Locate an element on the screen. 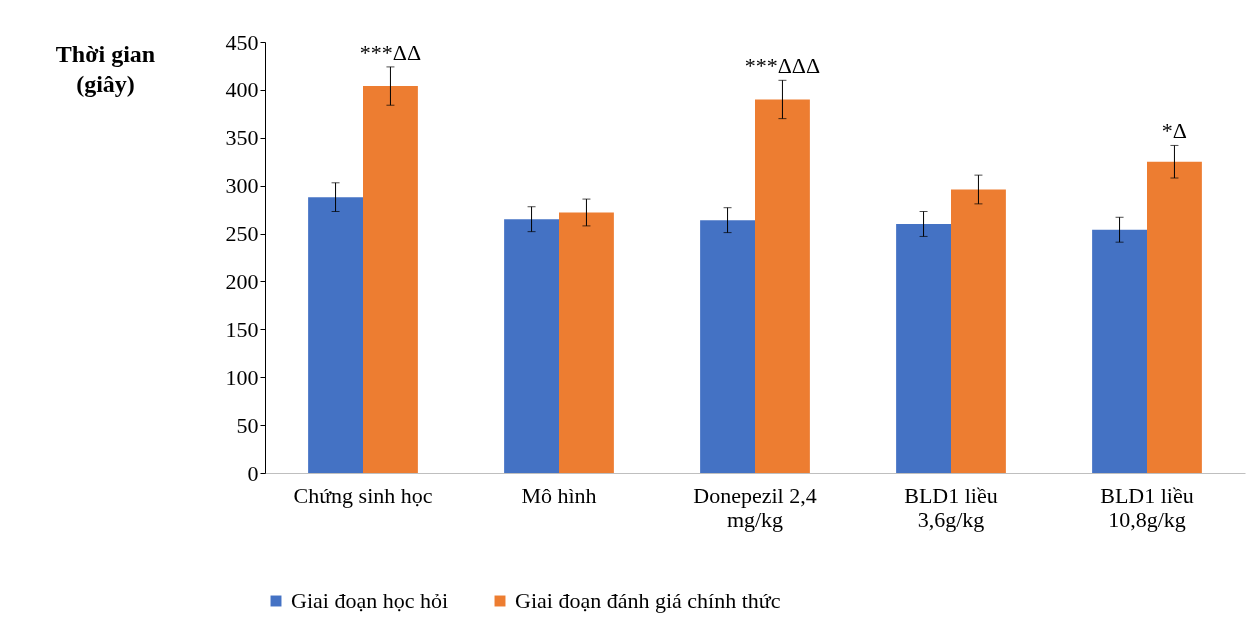 The width and height of the screenshot is (1250, 631). annotation: ***ΔΔ is located at coordinates (390, 52).